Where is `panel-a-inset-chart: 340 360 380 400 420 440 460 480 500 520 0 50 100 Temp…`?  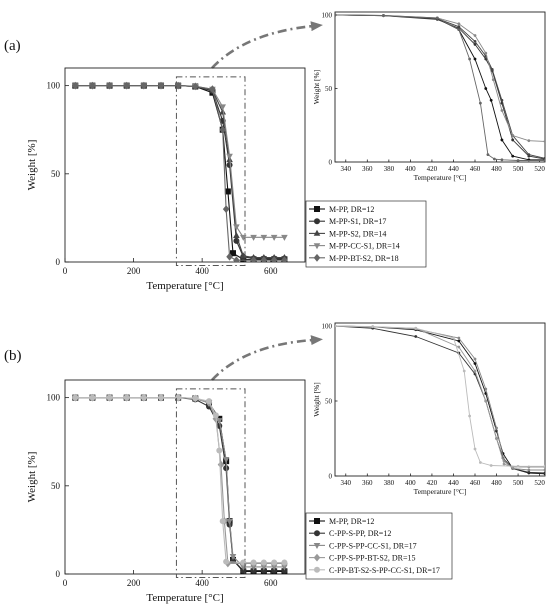 panel-a-inset-chart: 340 360 380 400 420 440 460 480 500 520 0 50 100 Temp… is located at coordinates (429, 96).